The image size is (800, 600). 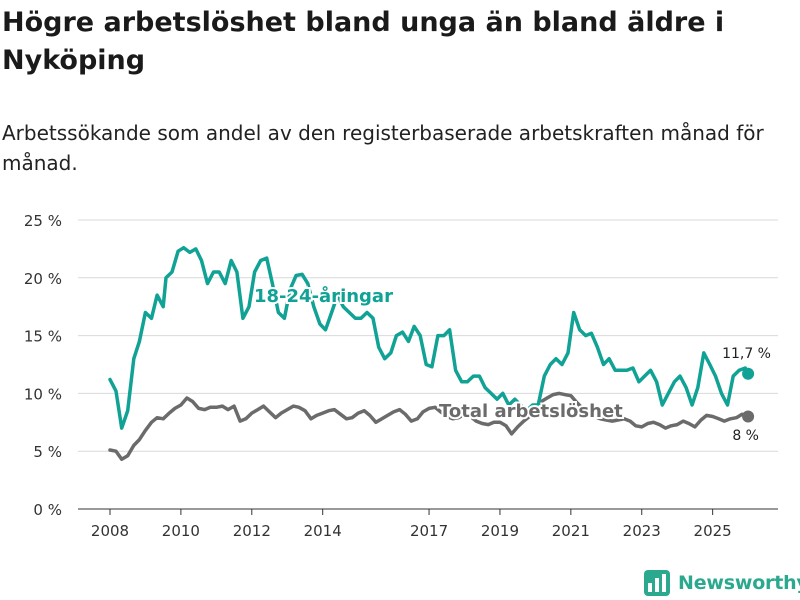 I want to click on x-tick-label: 2014, so click(x=323, y=531).